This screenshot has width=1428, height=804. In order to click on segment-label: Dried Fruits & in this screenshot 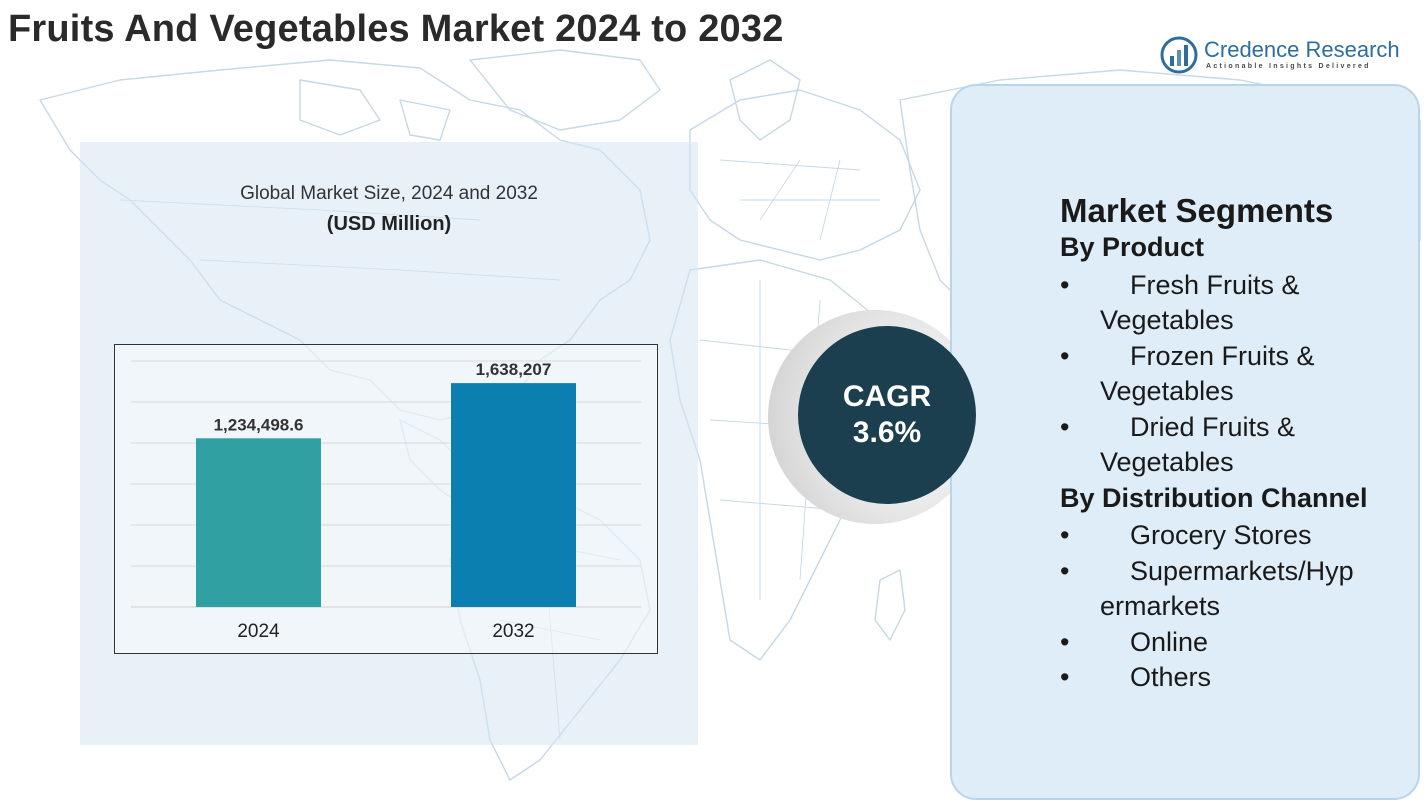, I will do `click(1213, 427)`.